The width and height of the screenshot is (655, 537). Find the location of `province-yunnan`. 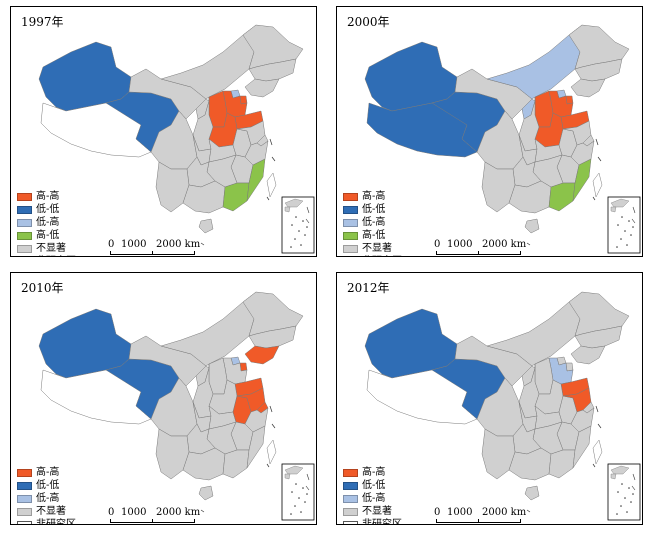

province-yunnan is located at coordinates (172, 454).